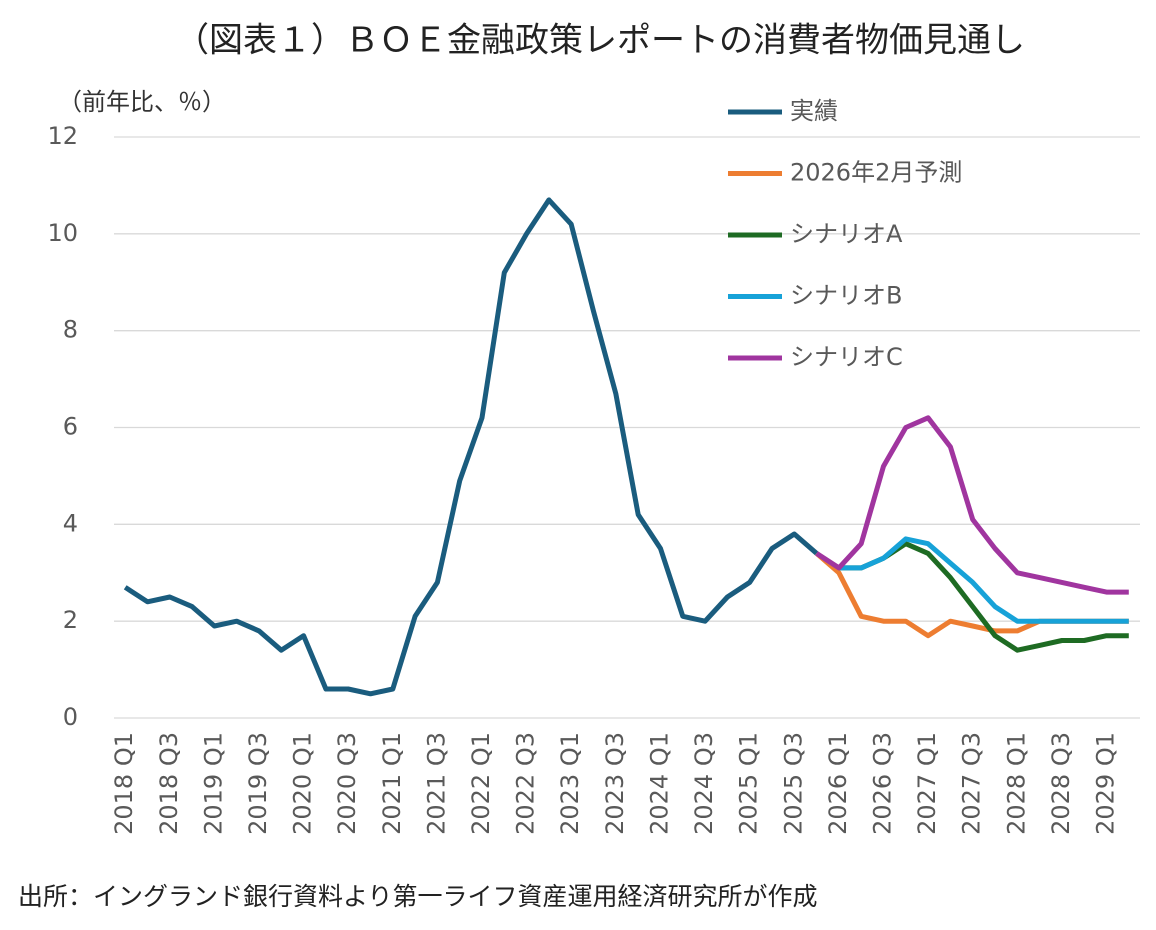  Describe the element at coordinates (481, 783) in the screenshot. I see `x-tick-label: 2022 Q1` at that location.